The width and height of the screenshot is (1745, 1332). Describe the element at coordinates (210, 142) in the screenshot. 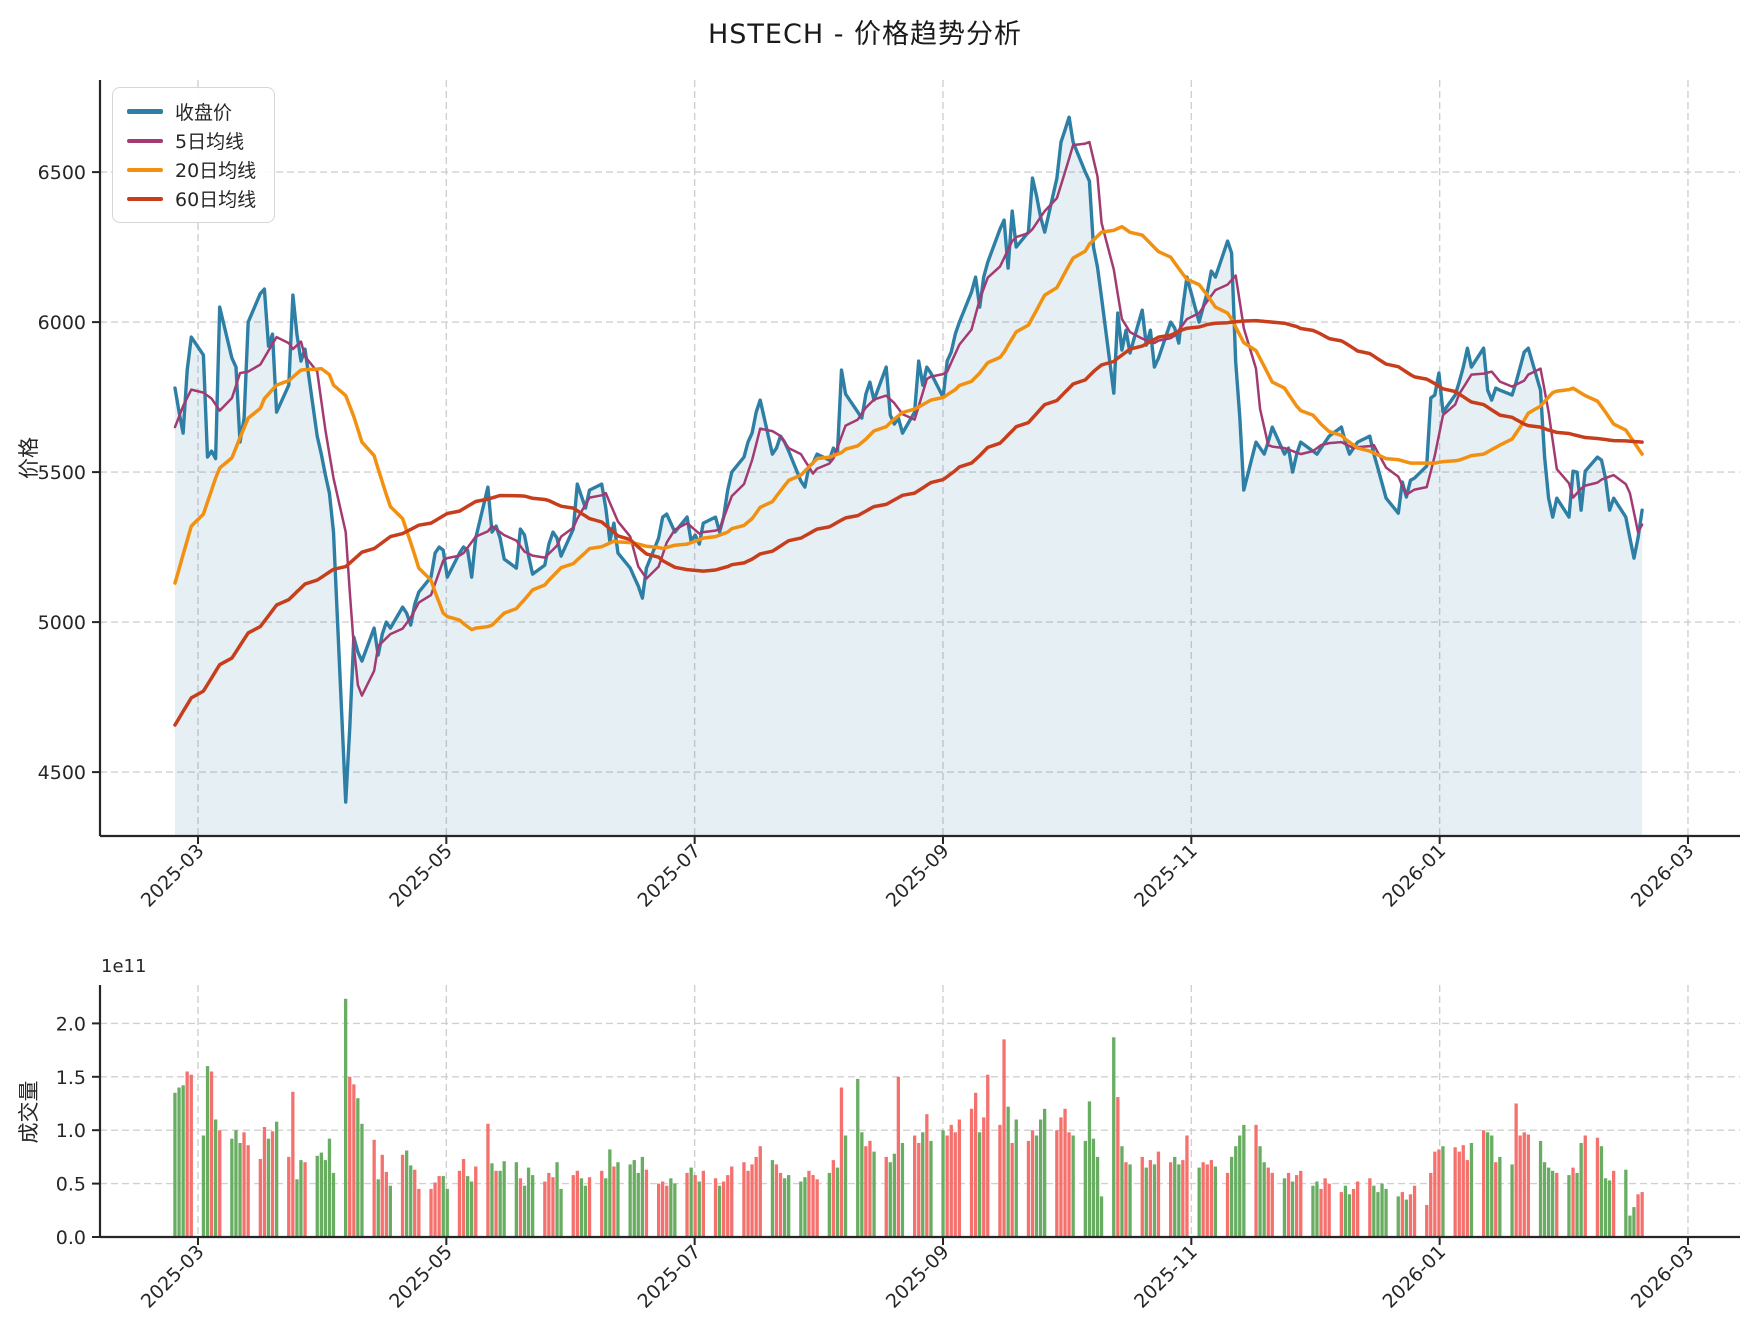

I see `legend-label: 5日均线` at that location.